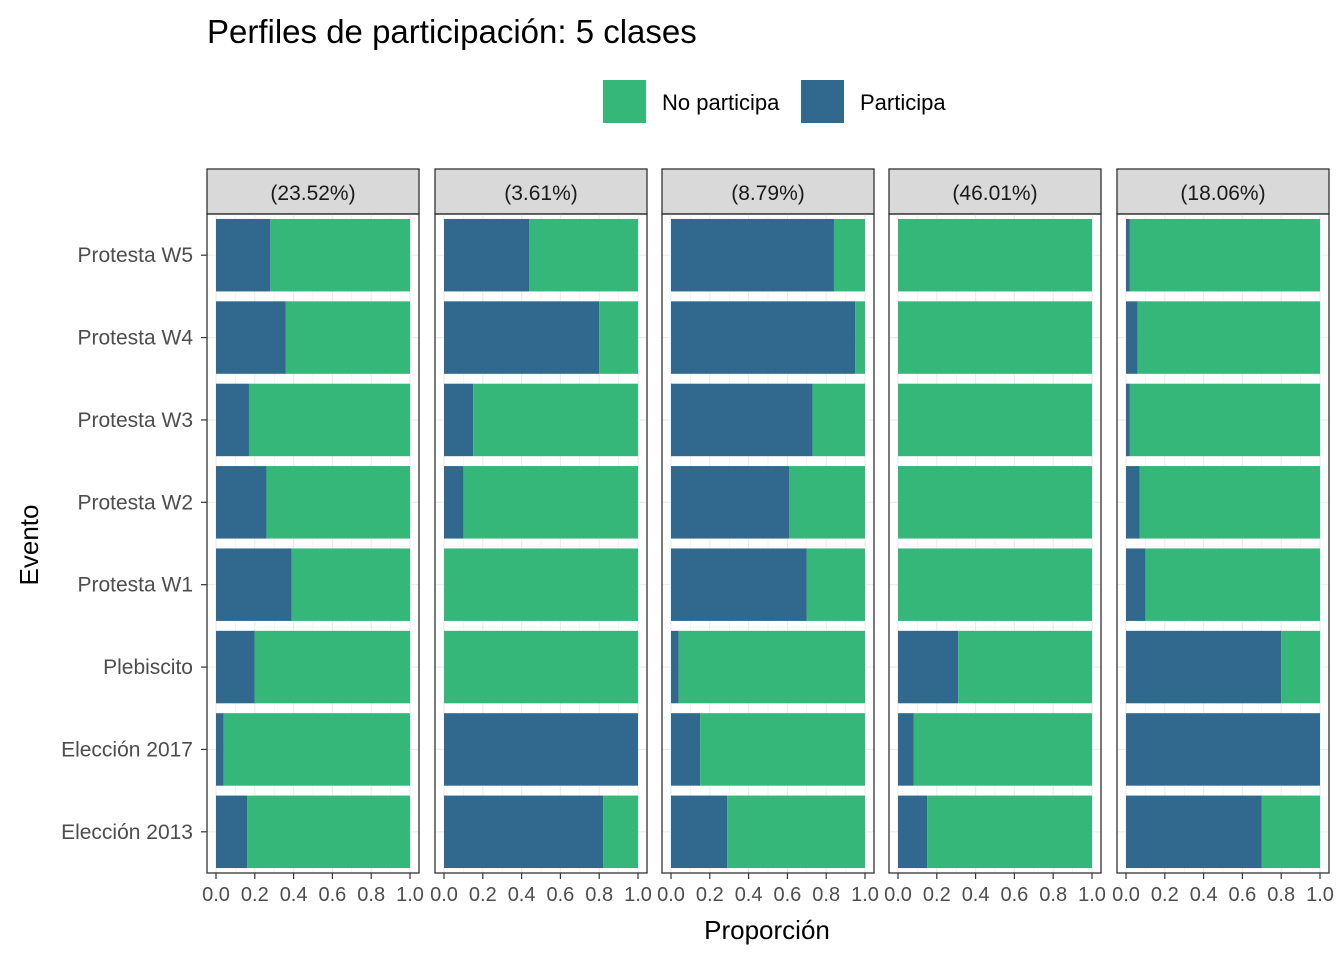 Image resolution: width=1344 pixels, height=960 pixels. Describe the element at coordinates (135, 338) in the screenshot. I see `y-tick-label: Protesta W4` at that location.